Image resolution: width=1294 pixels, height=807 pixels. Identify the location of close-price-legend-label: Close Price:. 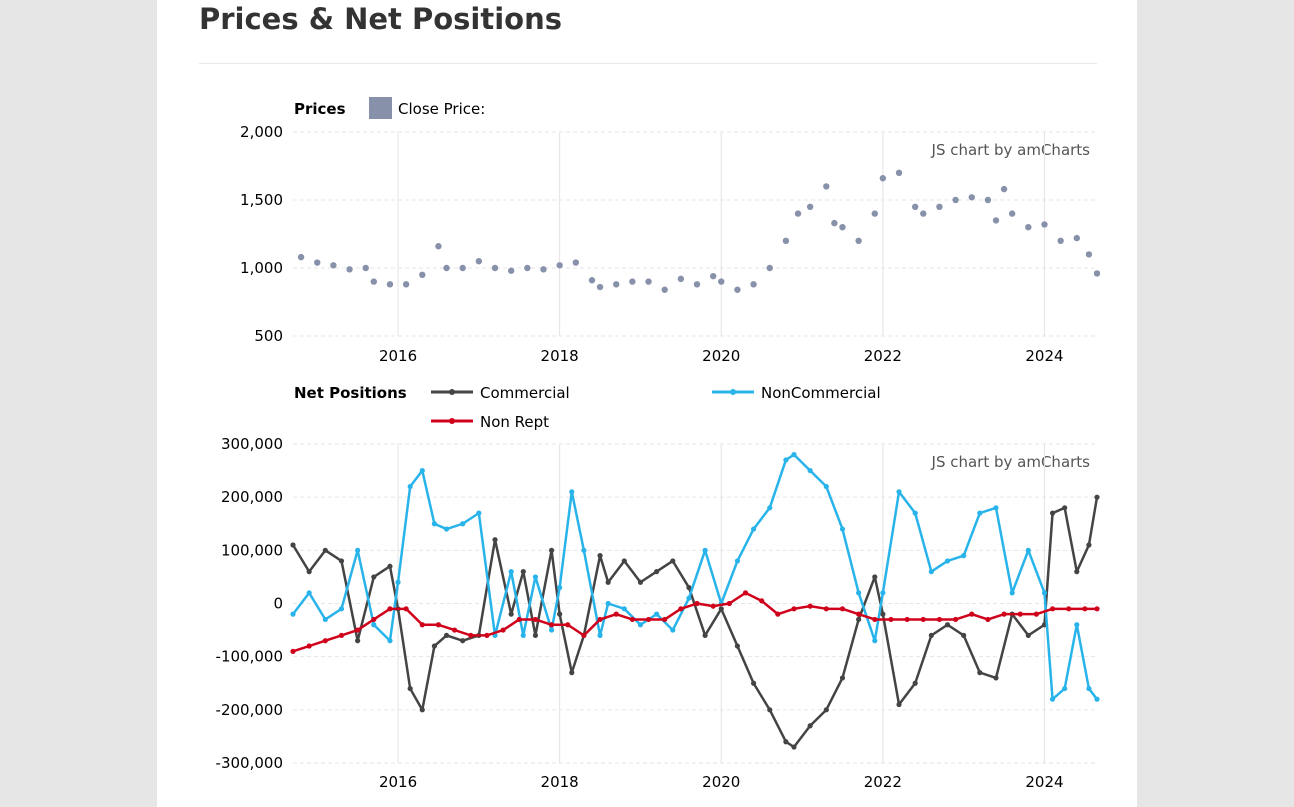
(441, 109).